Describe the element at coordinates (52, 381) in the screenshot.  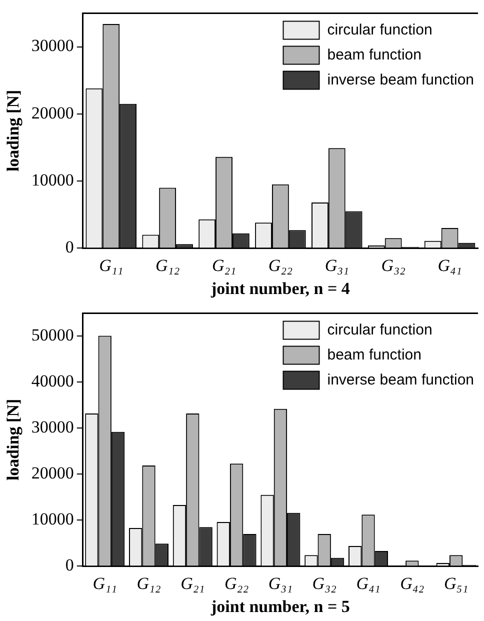
I see `y-tick-label: 40000` at that location.